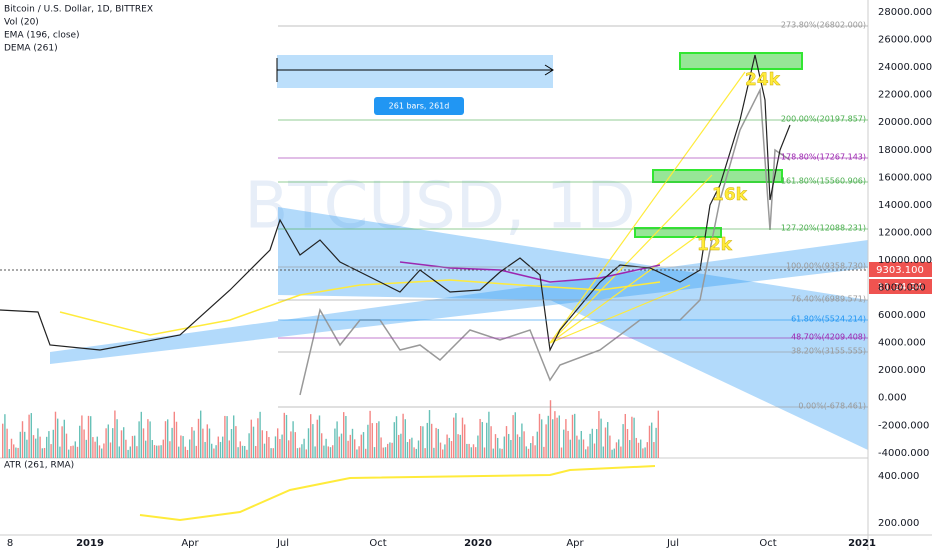 This screenshot has height=550, width=932. I want to click on range-badge, so click(419, 106).